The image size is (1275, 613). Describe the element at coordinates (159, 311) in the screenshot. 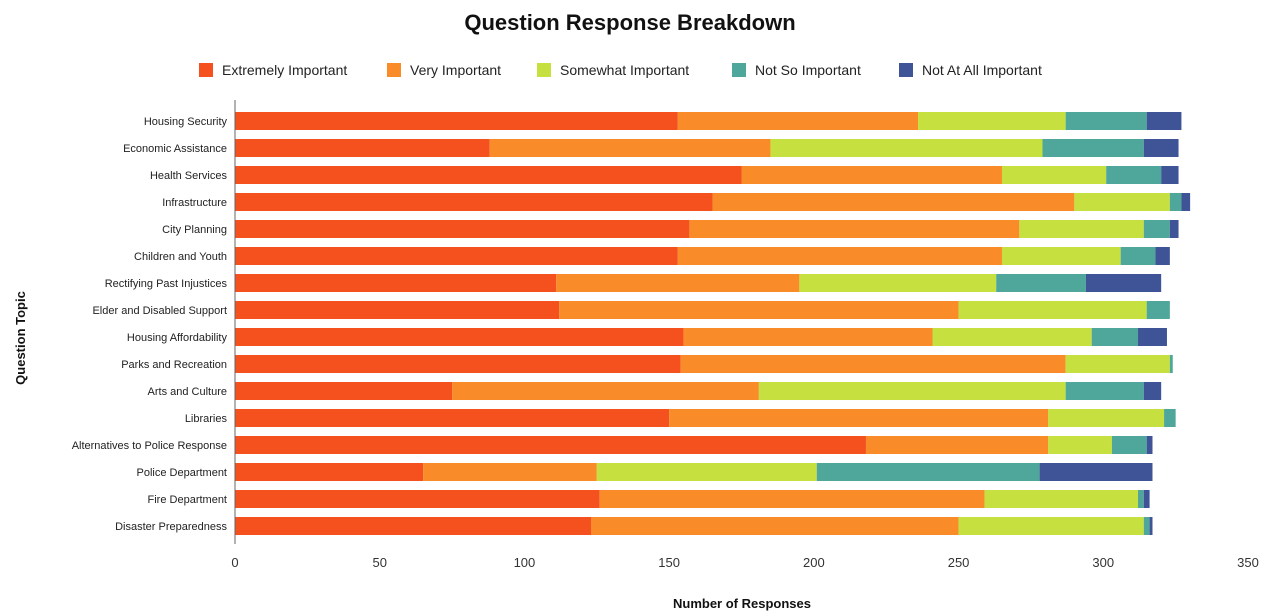

I see `category-label: Elder and Disabled Support` at that location.